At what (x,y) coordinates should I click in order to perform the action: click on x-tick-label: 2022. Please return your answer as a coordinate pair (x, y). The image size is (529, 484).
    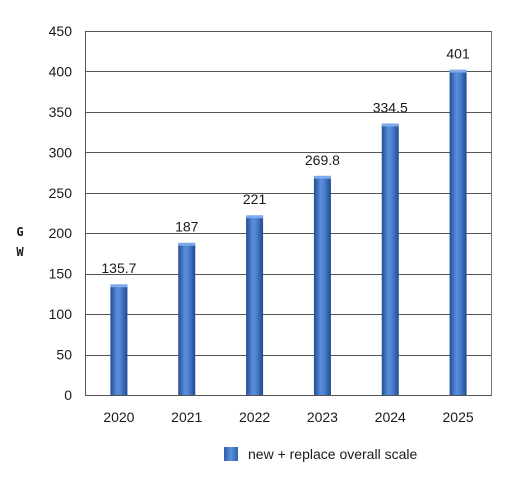
    Looking at the image, I should click on (254, 417).